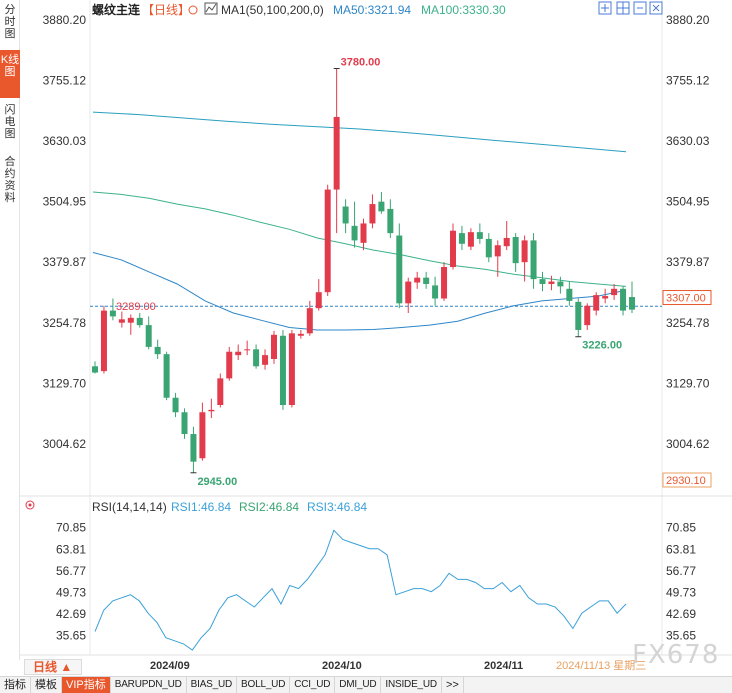 The width and height of the screenshot is (732, 693). Describe the element at coordinates (688, 262) in the screenshot. I see `price-tick-right: 3379.87` at that location.